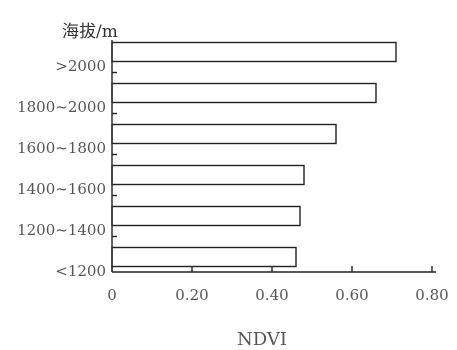  Describe the element at coordinates (191, 295) in the screenshot. I see `x-tick-label-1: 0.20` at that location.